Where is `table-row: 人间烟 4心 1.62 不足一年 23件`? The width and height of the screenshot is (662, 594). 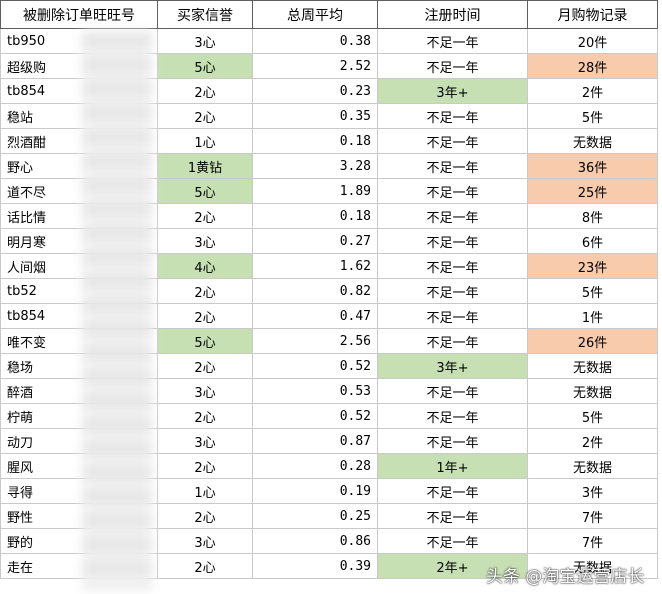 table-row: 人间烟 4心 1.62 不足一年 23件 is located at coordinates (329, 266).